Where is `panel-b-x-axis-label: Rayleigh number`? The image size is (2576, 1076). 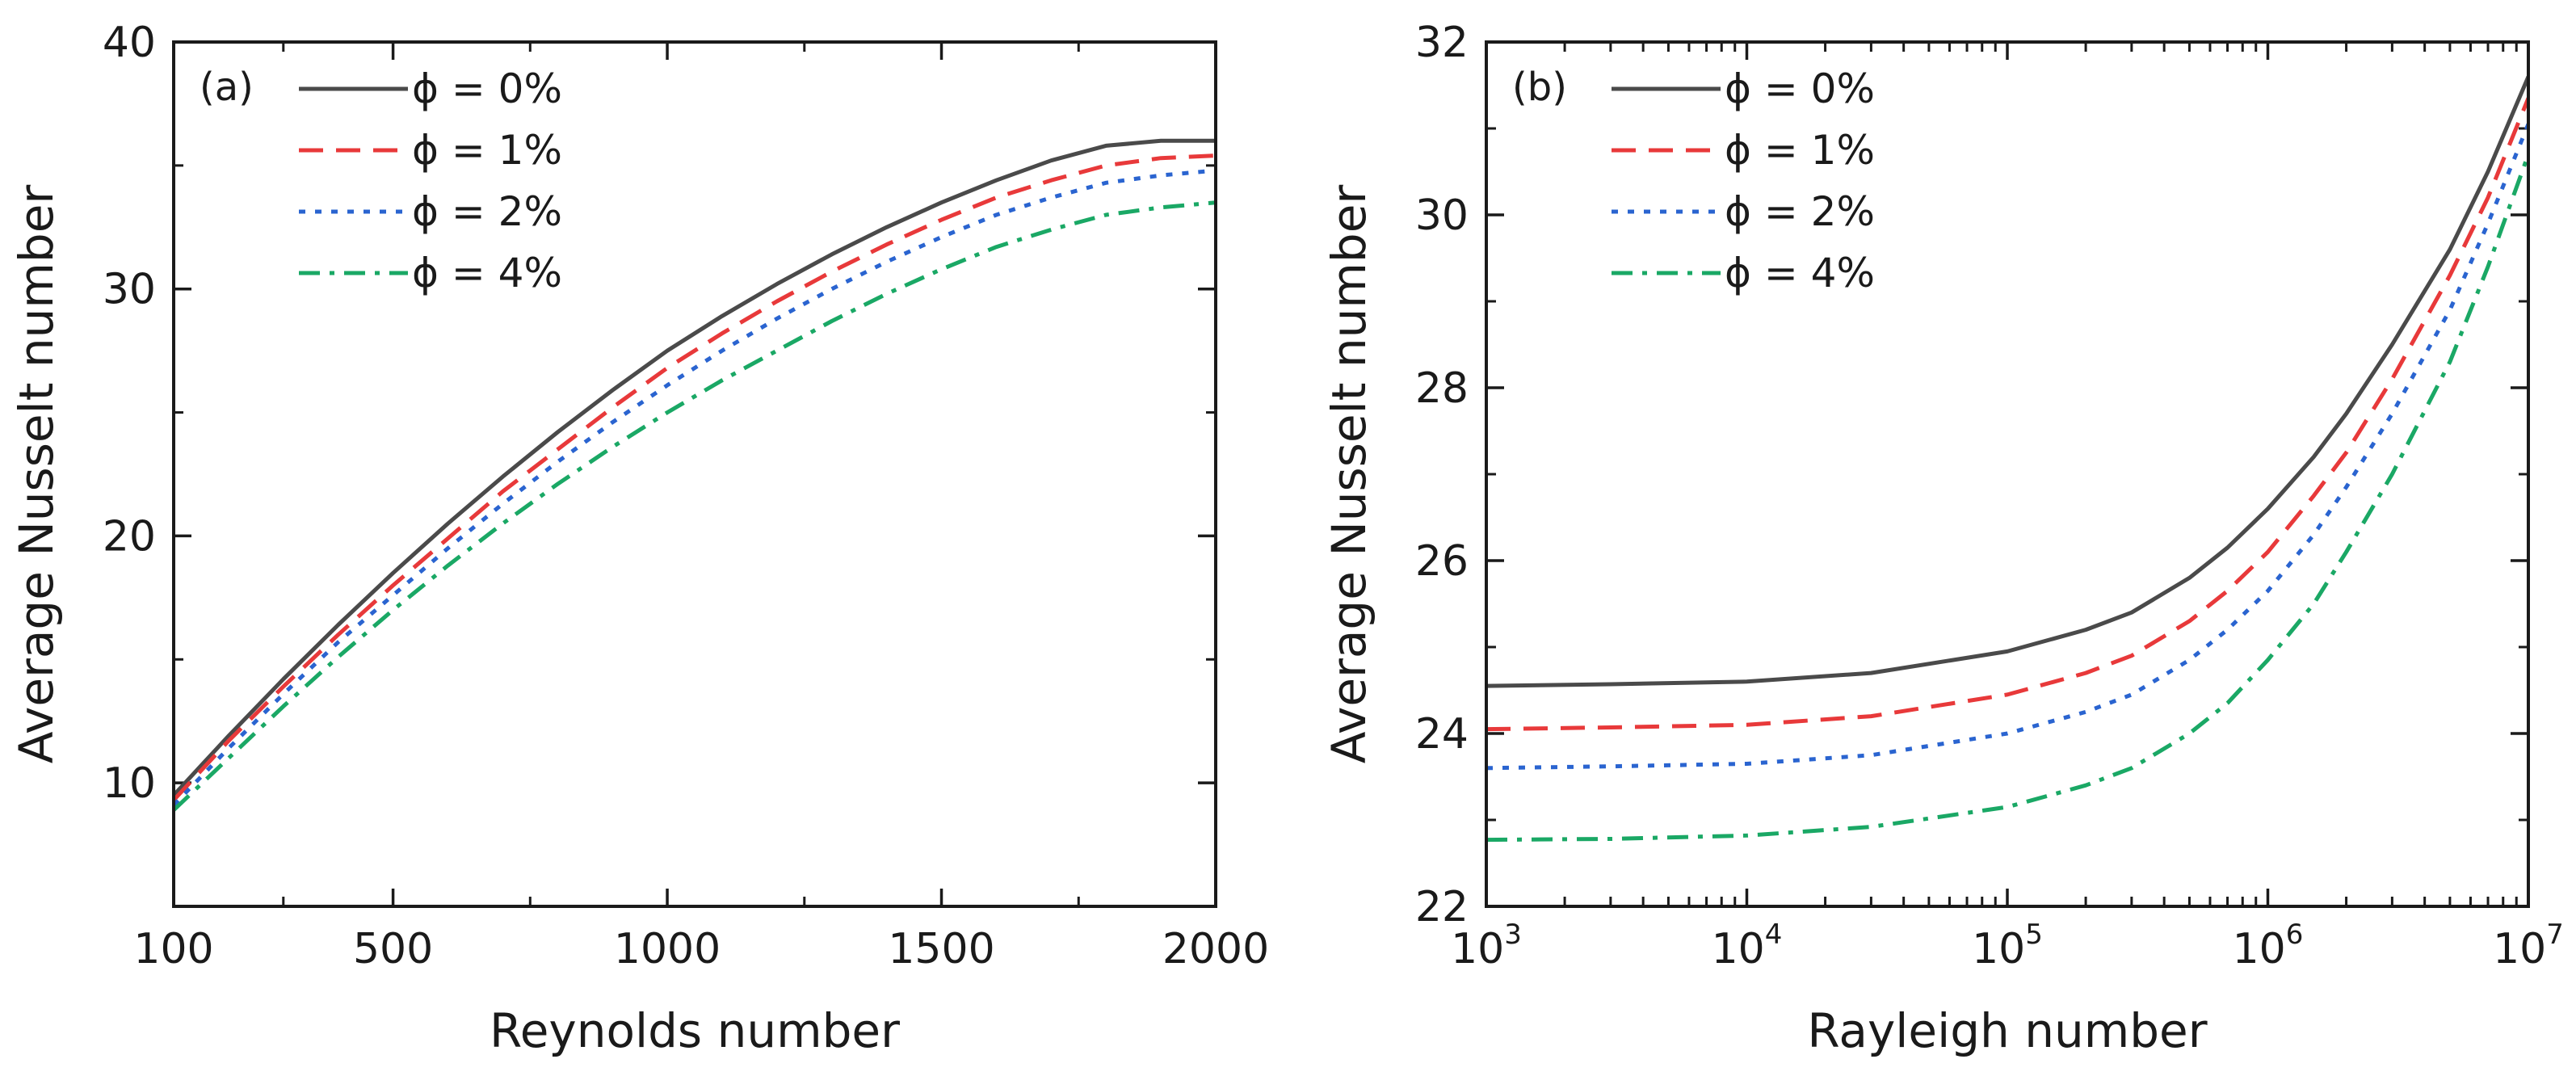 panel-b-x-axis-label: Rayleigh number is located at coordinates (2007, 1030).